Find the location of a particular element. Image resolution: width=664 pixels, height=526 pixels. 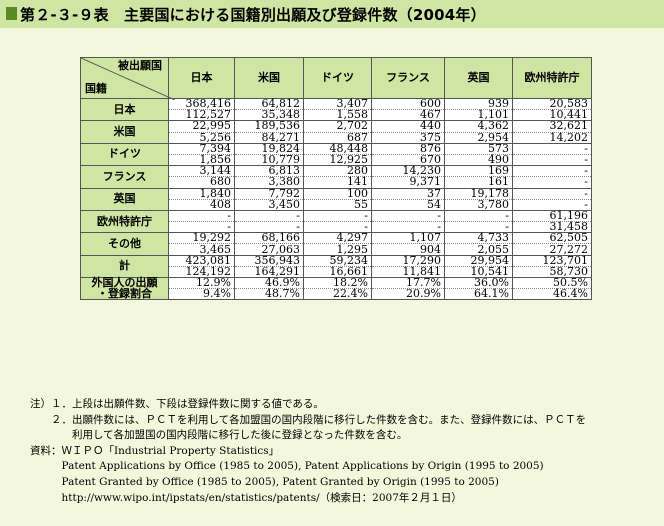

cell-grants: 27,272 is located at coordinates (552, 249).